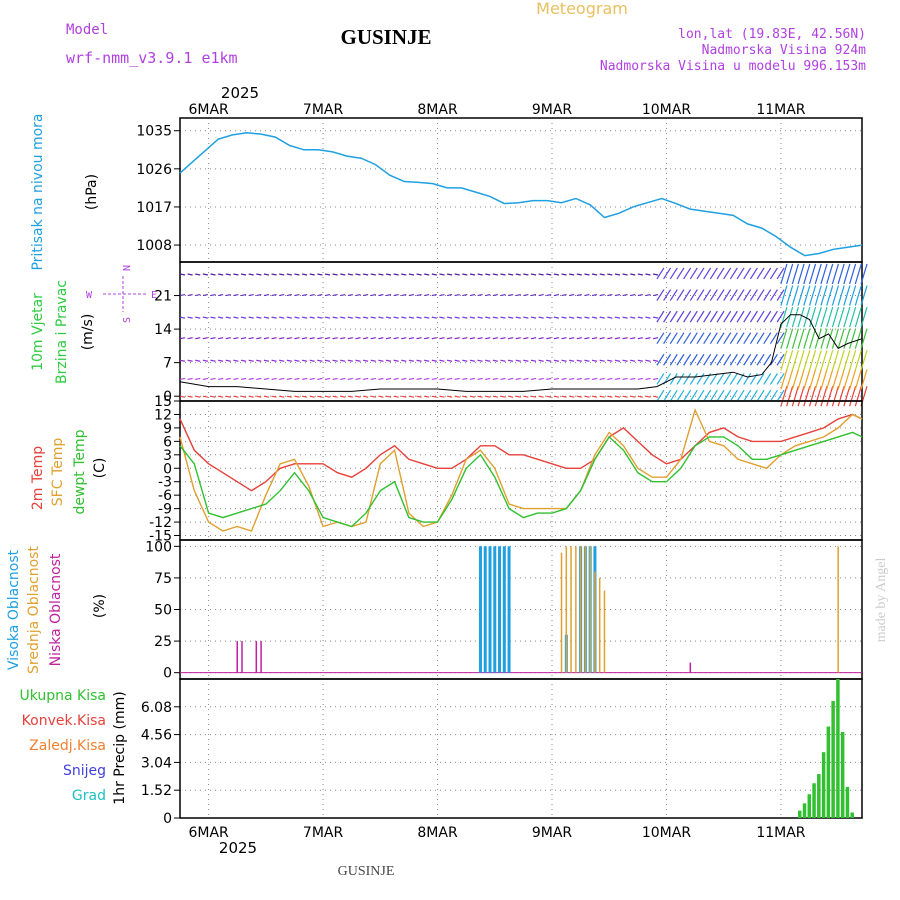 The image size is (900, 900). Describe the element at coordinates (156, 763) in the screenshot. I see `y-tick-label: 3.04` at that location.